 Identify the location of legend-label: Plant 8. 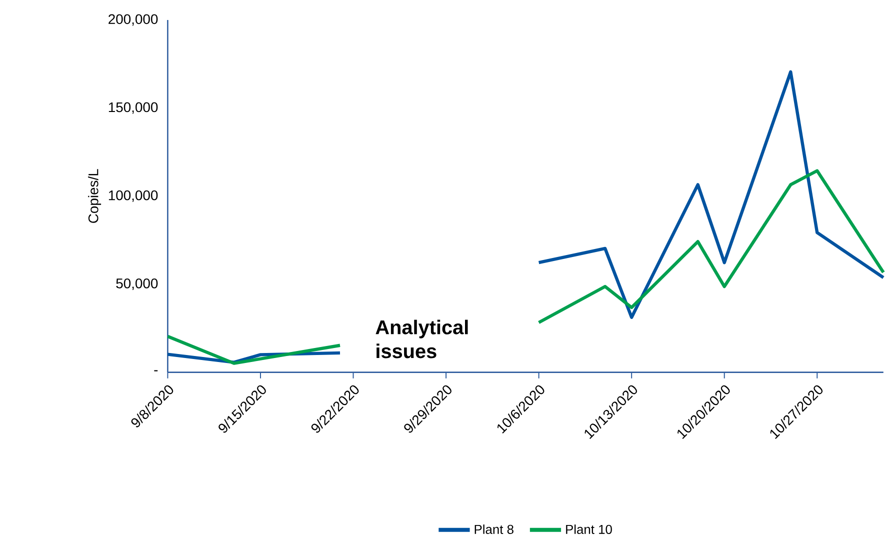
(494, 529).